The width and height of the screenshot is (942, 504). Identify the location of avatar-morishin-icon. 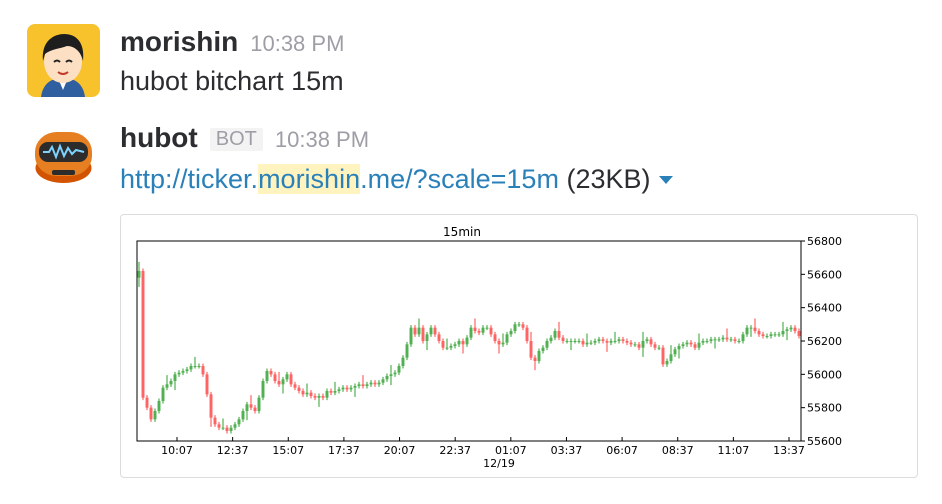
(63, 60).